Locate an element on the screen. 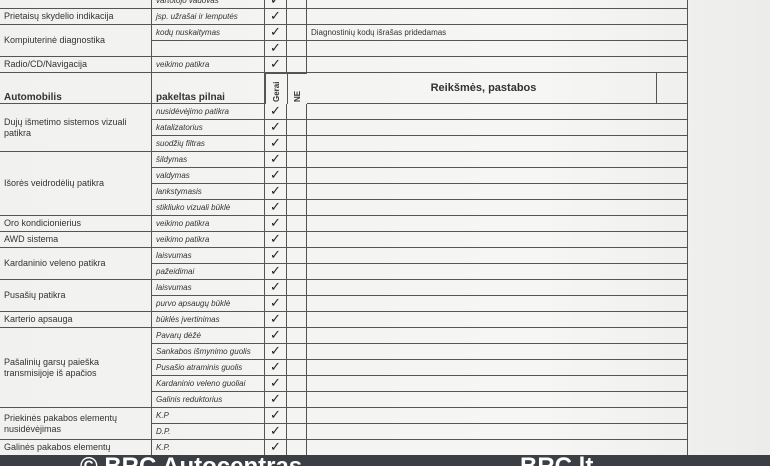 The width and height of the screenshot is (770, 466). item-text: pažeidimai is located at coordinates (175, 271).